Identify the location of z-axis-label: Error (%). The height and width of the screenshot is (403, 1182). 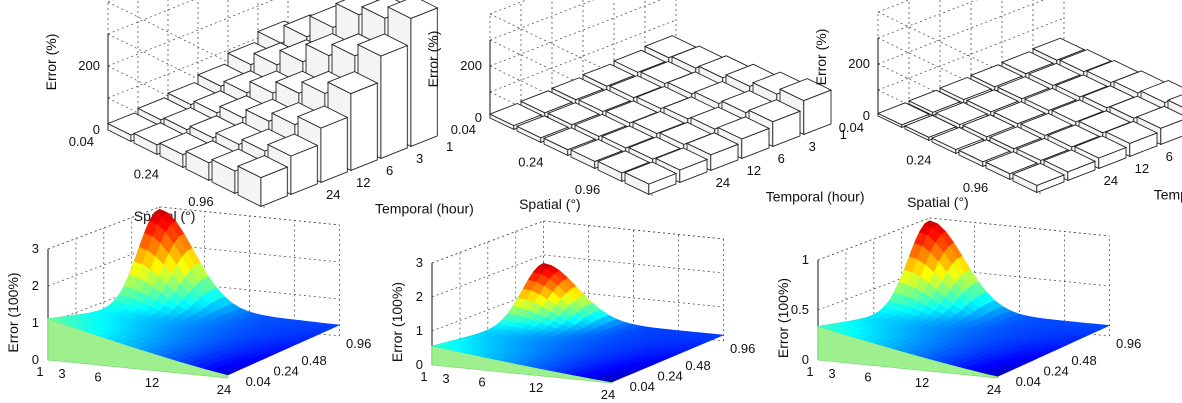
(51, 62).